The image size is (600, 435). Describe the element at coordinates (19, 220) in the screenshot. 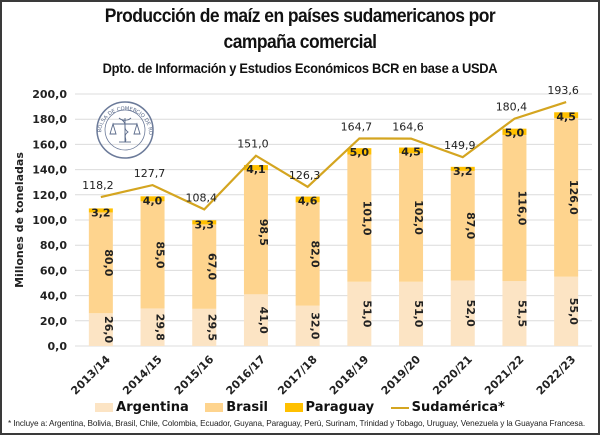

I see `y-axis-label: Millones de toneladas` at that location.